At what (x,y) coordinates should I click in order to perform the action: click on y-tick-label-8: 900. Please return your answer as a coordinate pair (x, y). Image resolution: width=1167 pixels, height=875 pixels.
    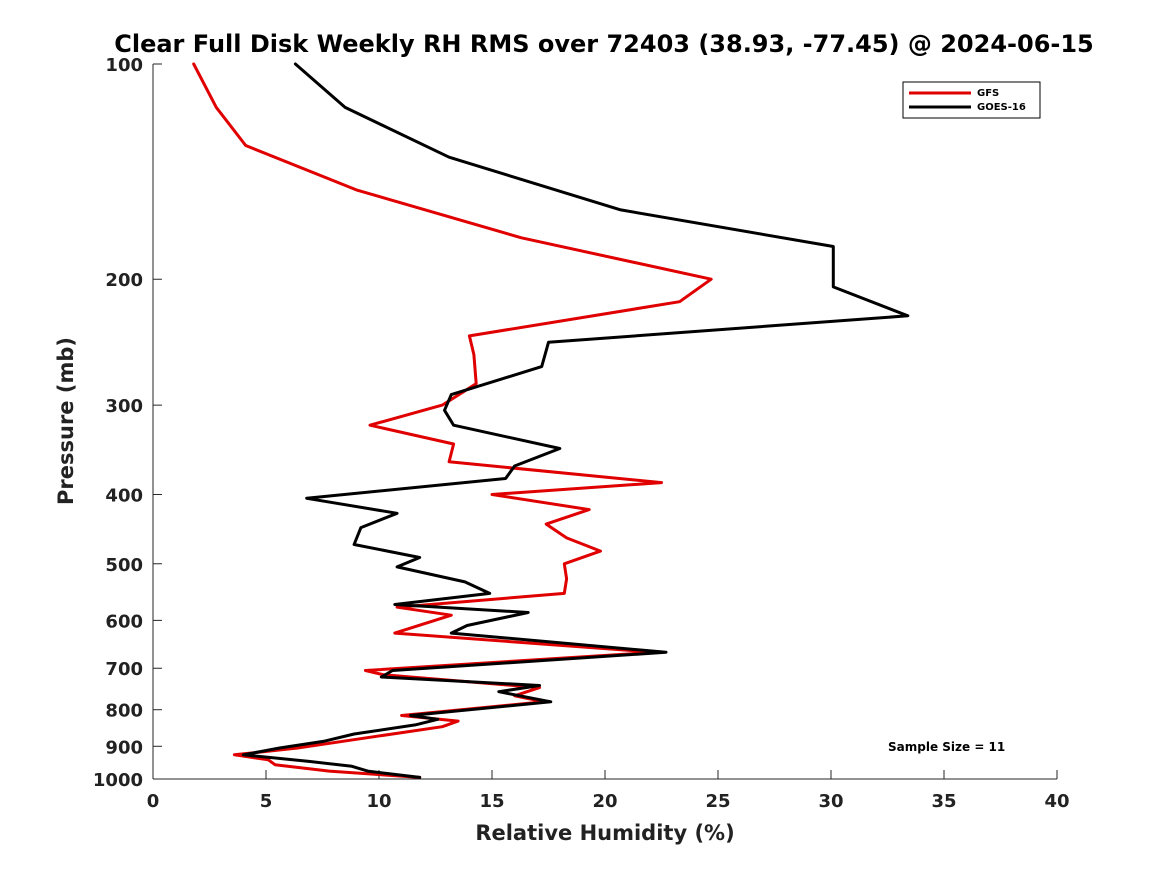
    Looking at the image, I should click on (124, 747).